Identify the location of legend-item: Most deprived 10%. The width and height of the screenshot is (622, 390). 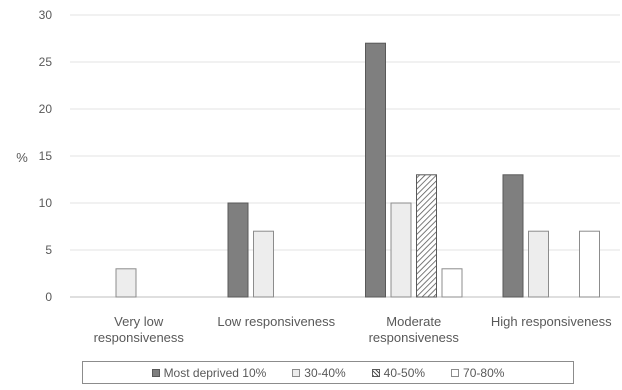
(209, 372).